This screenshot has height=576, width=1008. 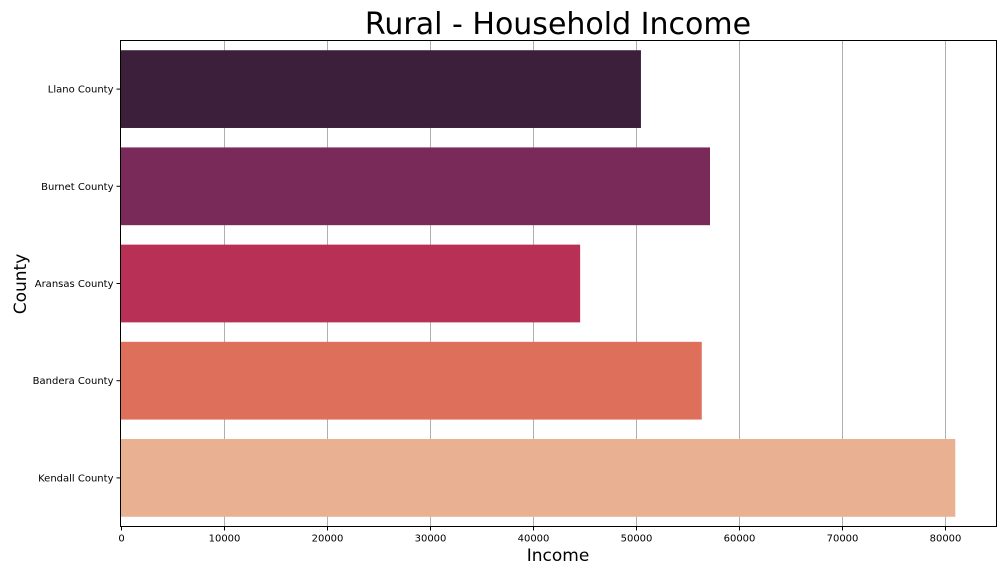 I want to click on y-tick-label: Bandera County, so click(x=73, y=381).